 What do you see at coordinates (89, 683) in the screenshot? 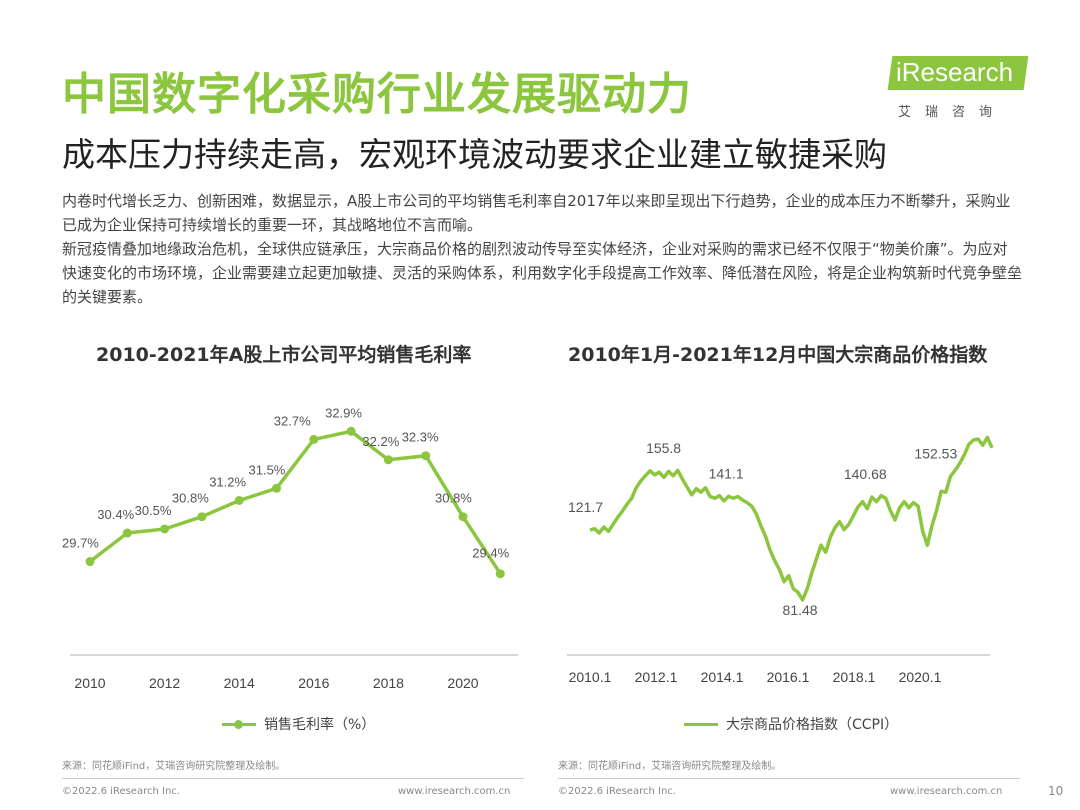
I see `x-tick-label: 2010` at bounding box center [89, 683].